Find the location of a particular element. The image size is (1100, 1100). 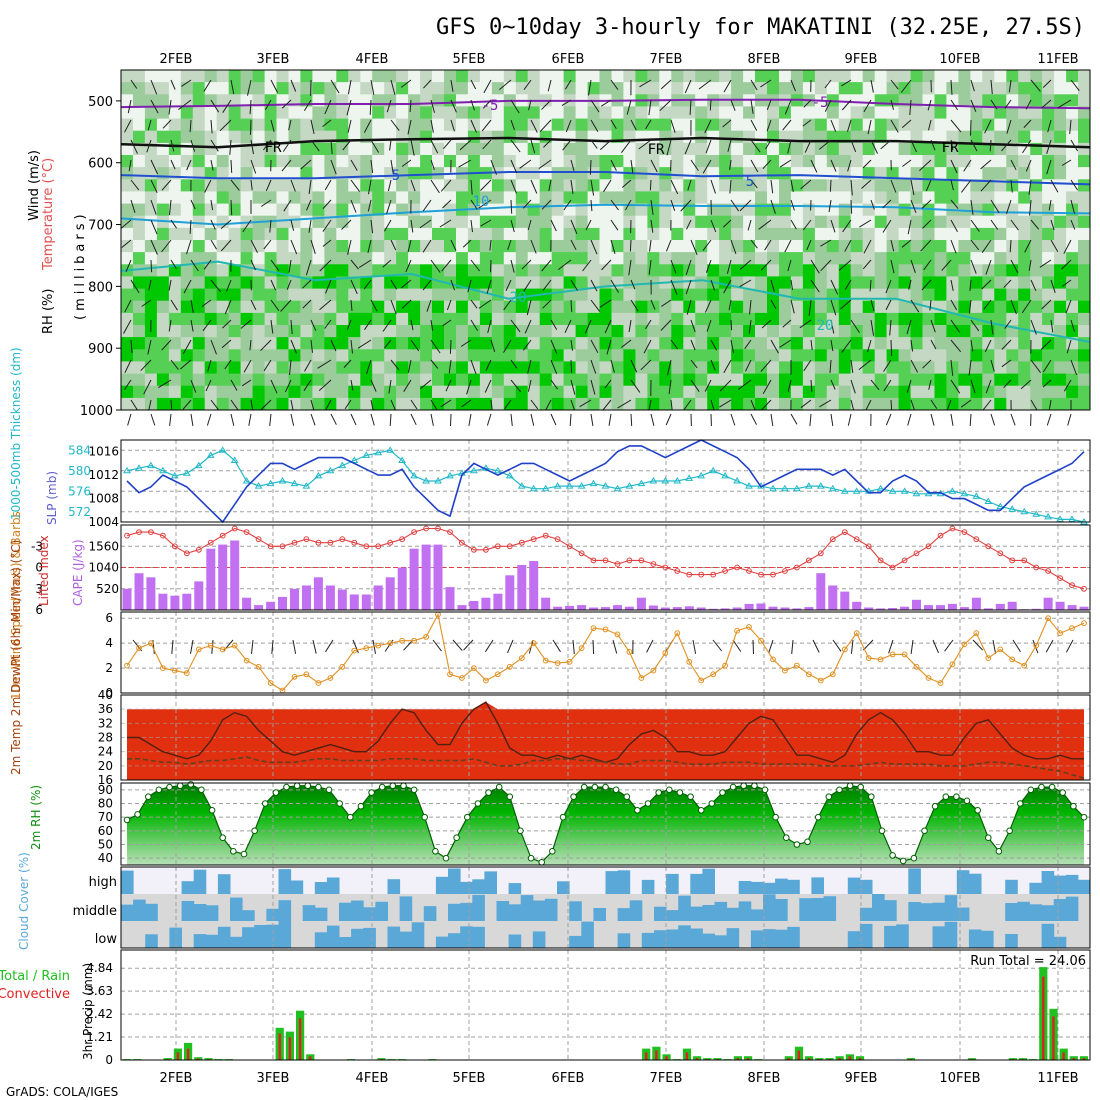

slp-line is located at coordinates (605, 481).